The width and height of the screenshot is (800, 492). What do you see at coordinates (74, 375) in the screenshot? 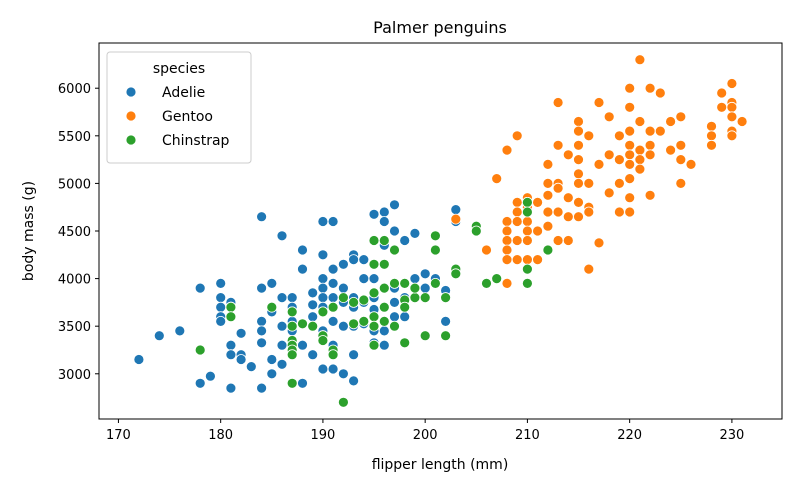
I see `y-tick-label: 3000` at bounding box center [74, 375].